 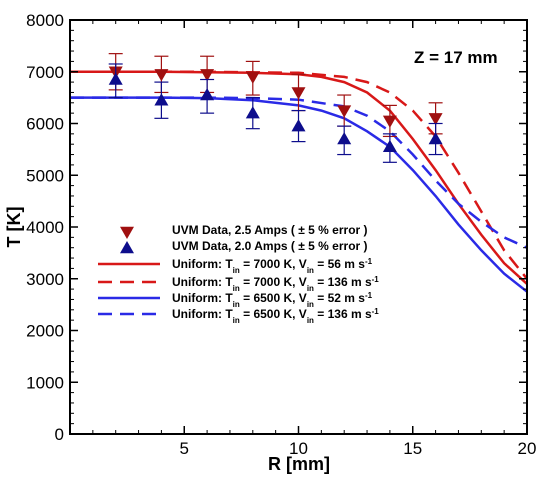 What do you see at coordinates (412, 448) in the screenshot?
I see `x-tick-label: 15` at bounding box center [412, 448].